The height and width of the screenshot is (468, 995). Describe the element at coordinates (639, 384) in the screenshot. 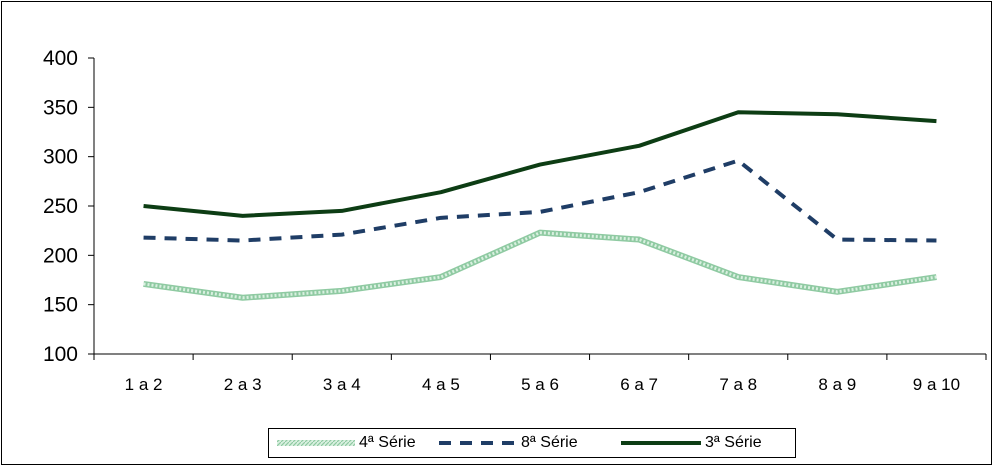

I see `x-tick-label: 6 a 7` at that location.